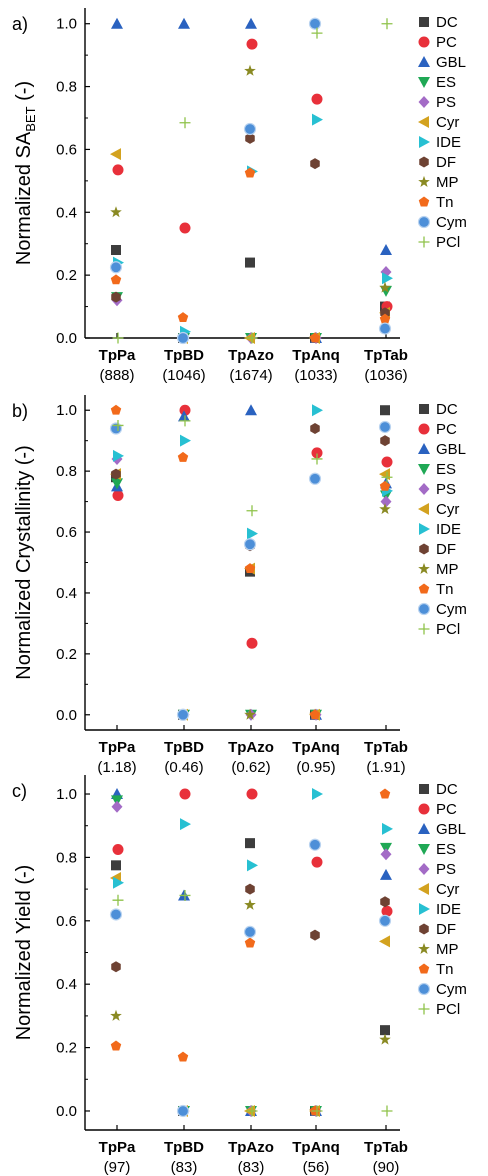 The width and height of the screenshot is (488, 1176). What do you see at coordinates (315, 747) in the screenshot?
I see `x-tick-label: TpAnq` at bounding box center [315, 747].